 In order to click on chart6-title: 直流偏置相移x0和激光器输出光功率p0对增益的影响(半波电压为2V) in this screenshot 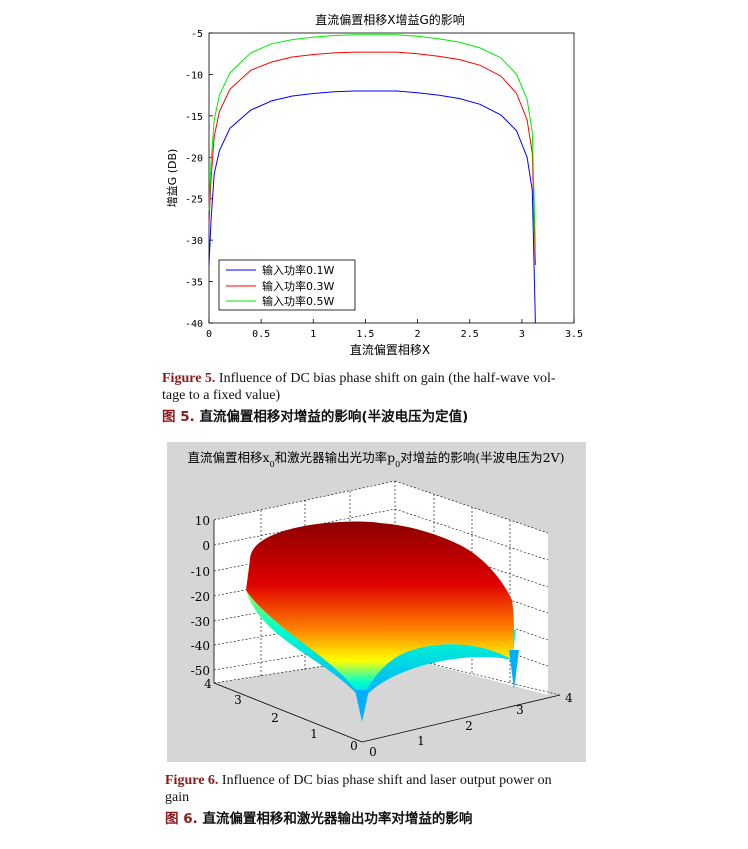, I will do `click(376, 459)`.